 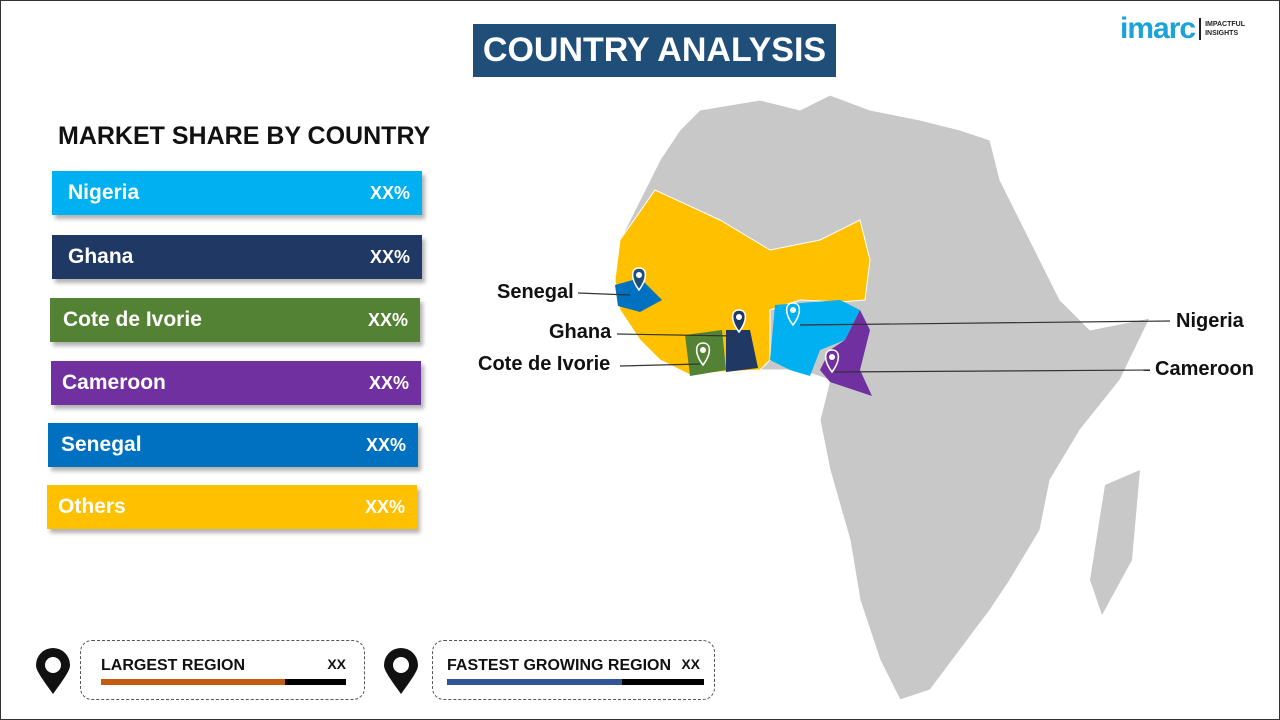 What do you see at coordinates (92, 506) in the screenshot?
I see `legend-label: Others` at bounding box center [92, 506].